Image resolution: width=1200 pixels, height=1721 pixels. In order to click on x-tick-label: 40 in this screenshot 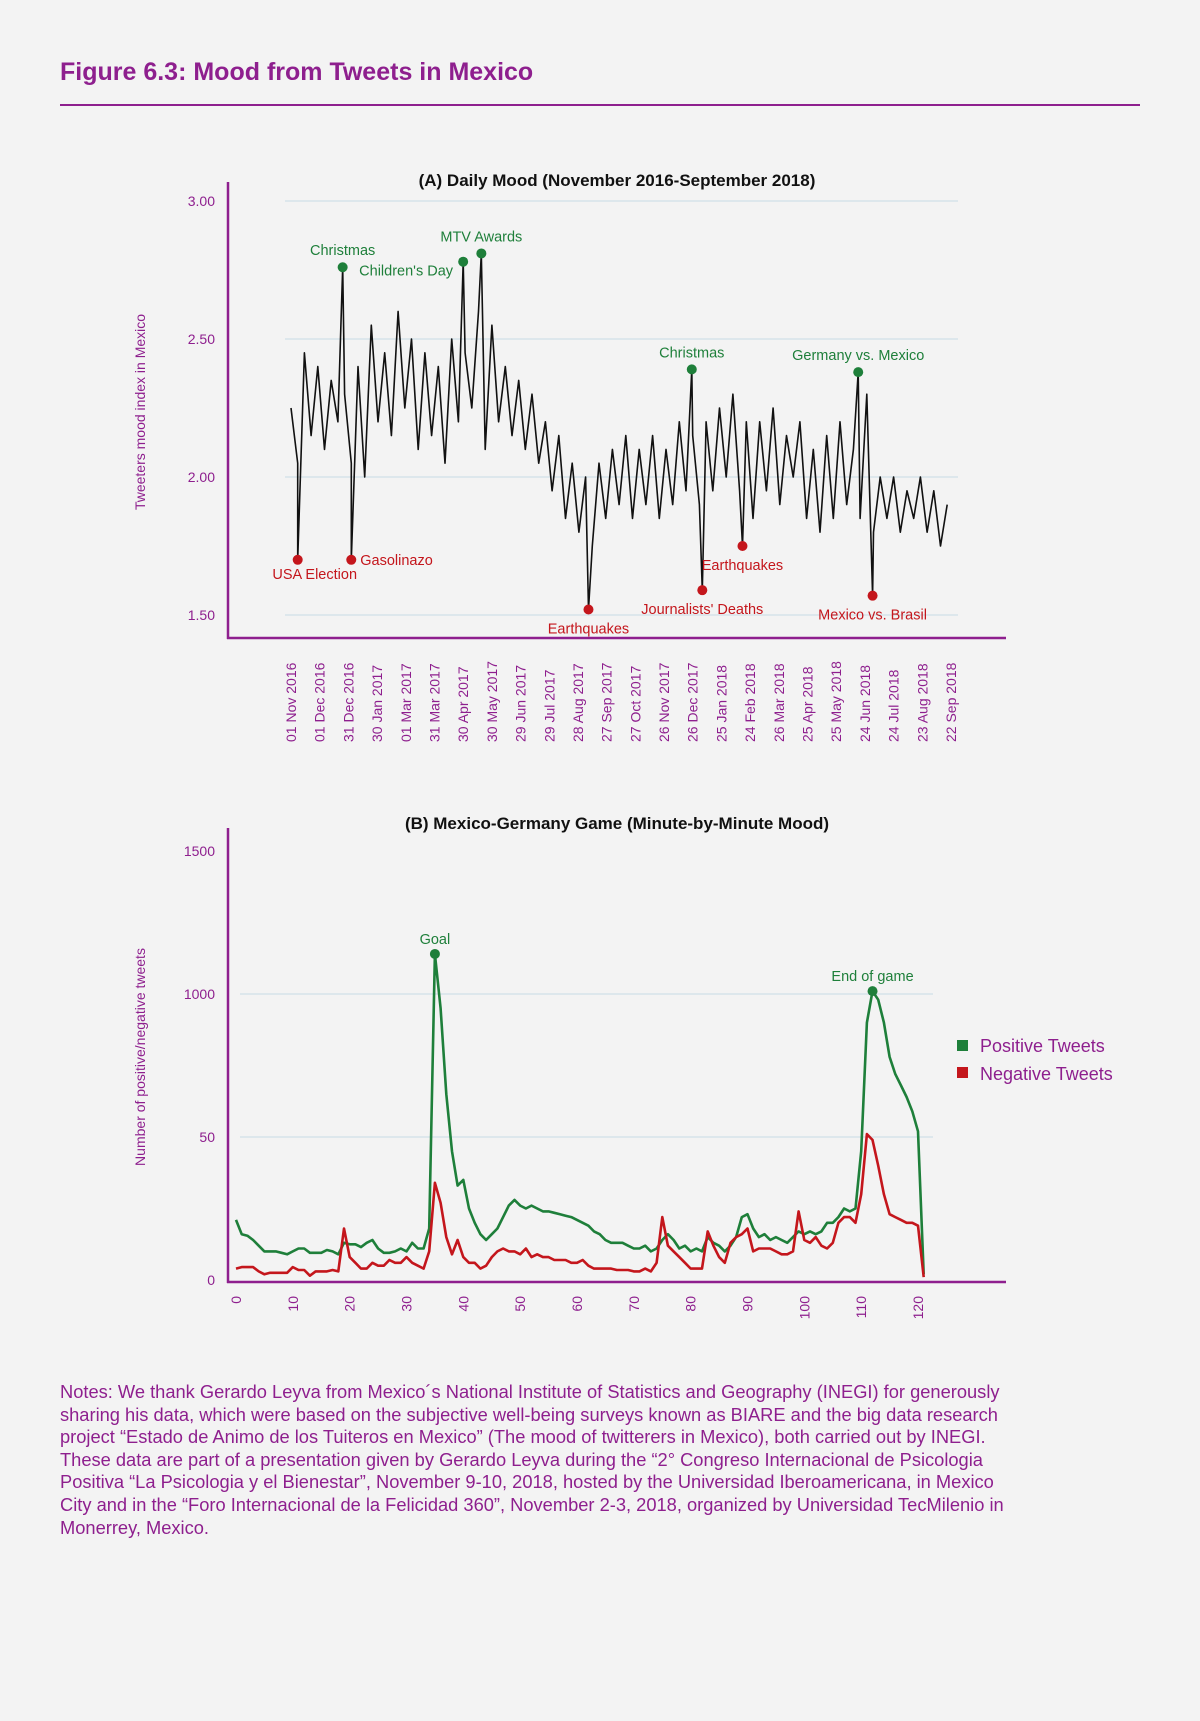, I will do `click(463, 1304)`.